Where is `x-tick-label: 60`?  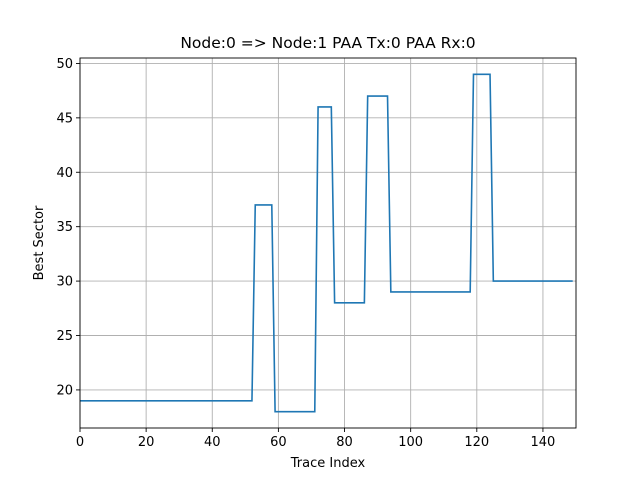 x-tick-label: 60 is located at coordinates (278, 442).